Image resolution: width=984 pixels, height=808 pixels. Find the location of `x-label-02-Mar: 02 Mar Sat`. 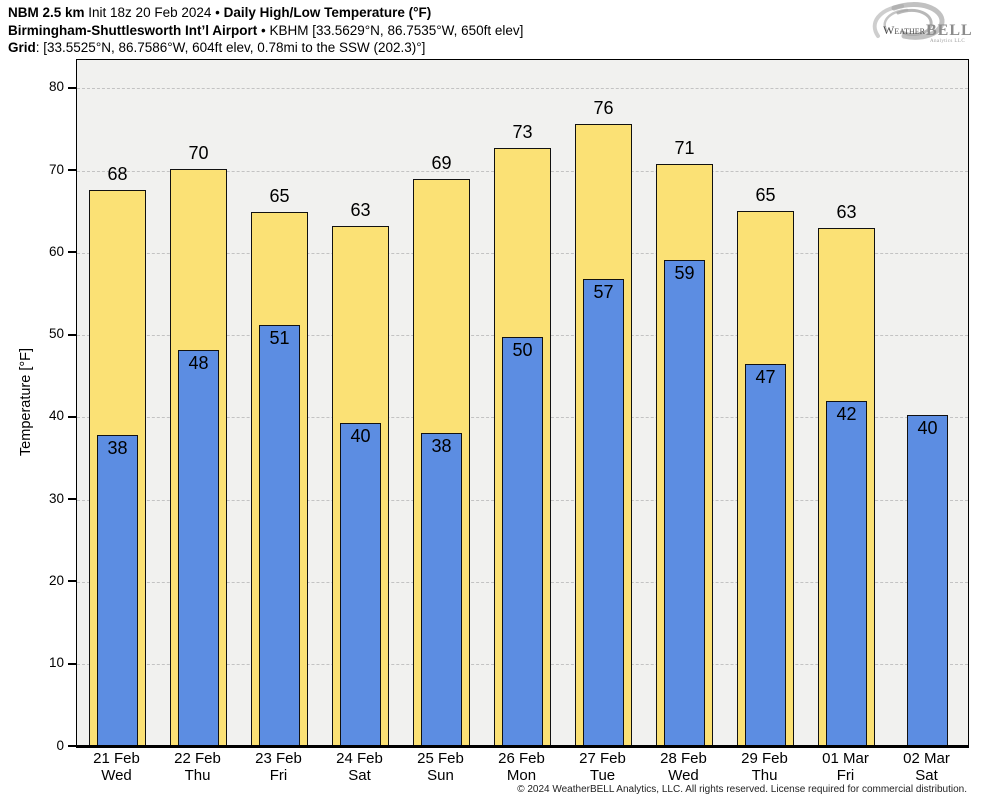

x-label-02-Mar: 02 Mar Sat is located at coordinates (926, 767).